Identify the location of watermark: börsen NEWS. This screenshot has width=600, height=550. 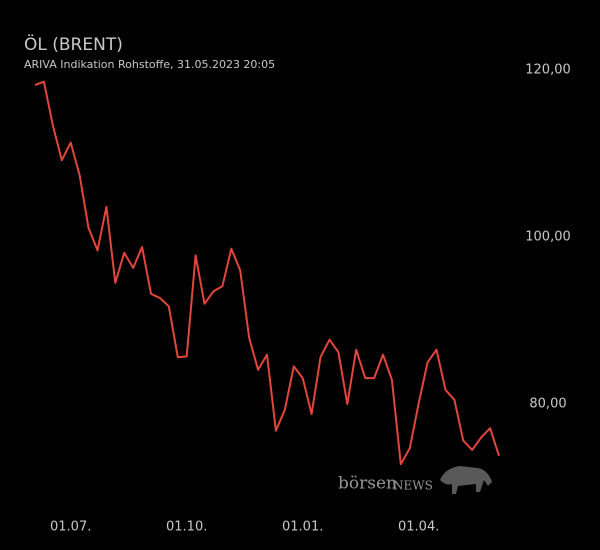
(415, 480).